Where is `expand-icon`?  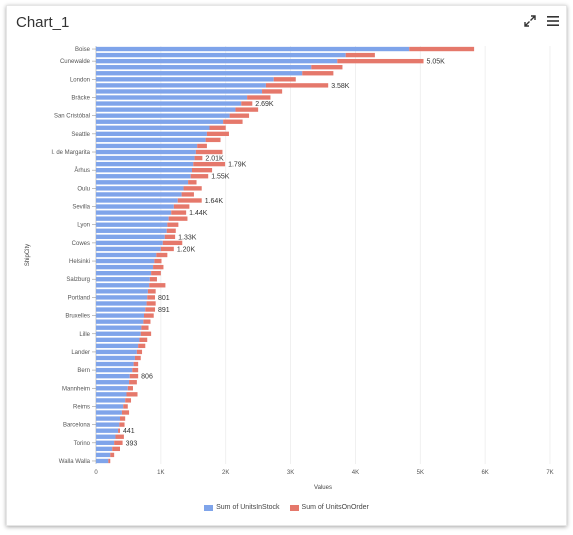
expand-icon is located at coordinates (530, 21).